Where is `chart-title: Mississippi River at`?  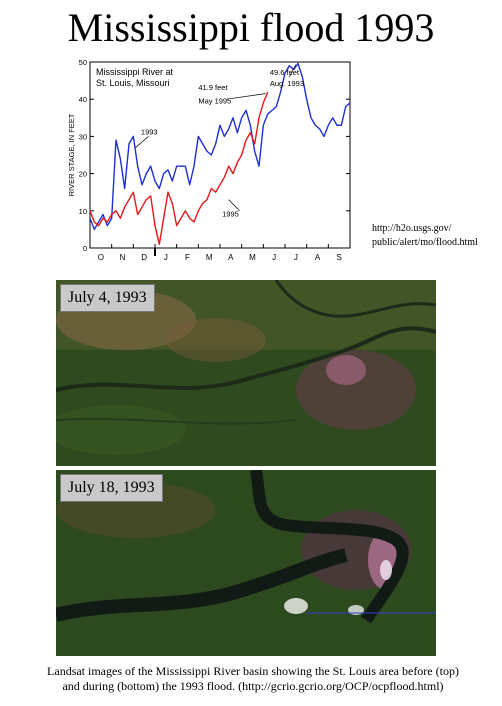 chart-title: Mississippi River at is located at coordinates (135, 72).